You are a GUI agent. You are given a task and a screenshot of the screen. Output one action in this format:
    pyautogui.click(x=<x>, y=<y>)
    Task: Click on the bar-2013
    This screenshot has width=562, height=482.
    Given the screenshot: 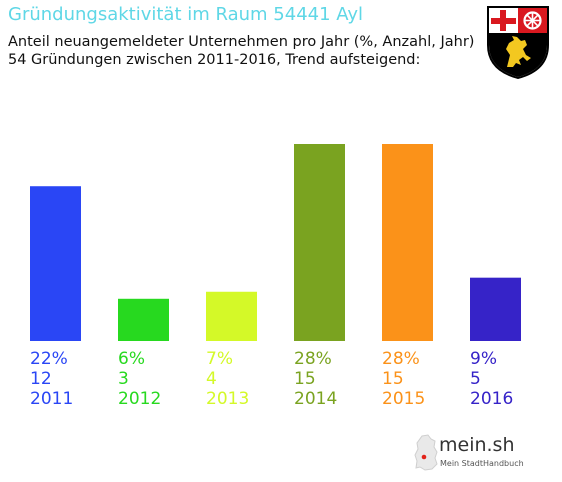 What is the action you would take?
    pyautogui.click(x=231, y=316)
    